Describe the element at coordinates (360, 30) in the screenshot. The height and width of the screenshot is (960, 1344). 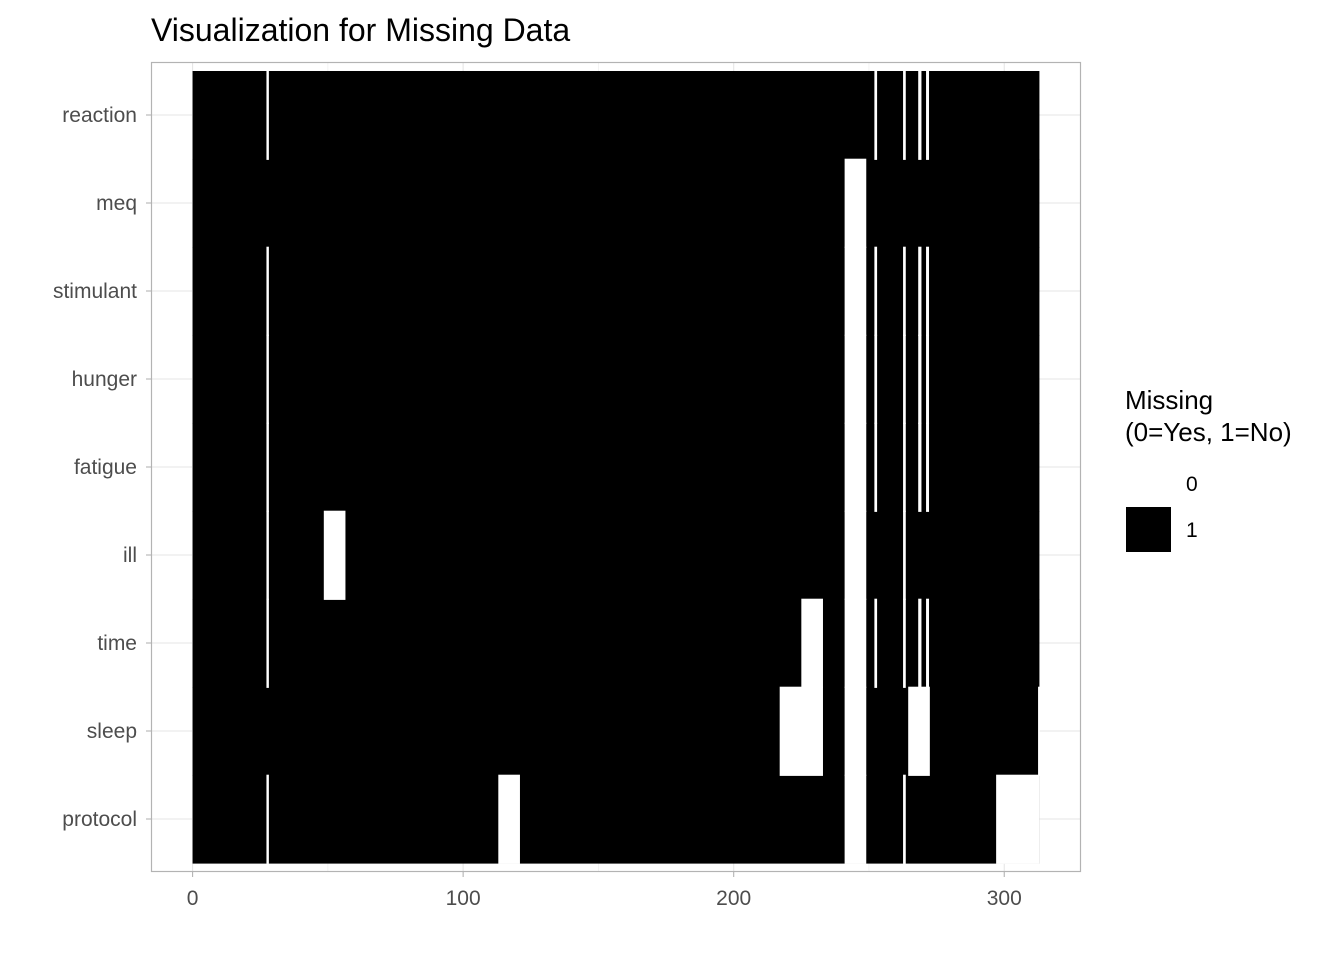
I see `chart-title: Visualization for Missing Data` at that location.